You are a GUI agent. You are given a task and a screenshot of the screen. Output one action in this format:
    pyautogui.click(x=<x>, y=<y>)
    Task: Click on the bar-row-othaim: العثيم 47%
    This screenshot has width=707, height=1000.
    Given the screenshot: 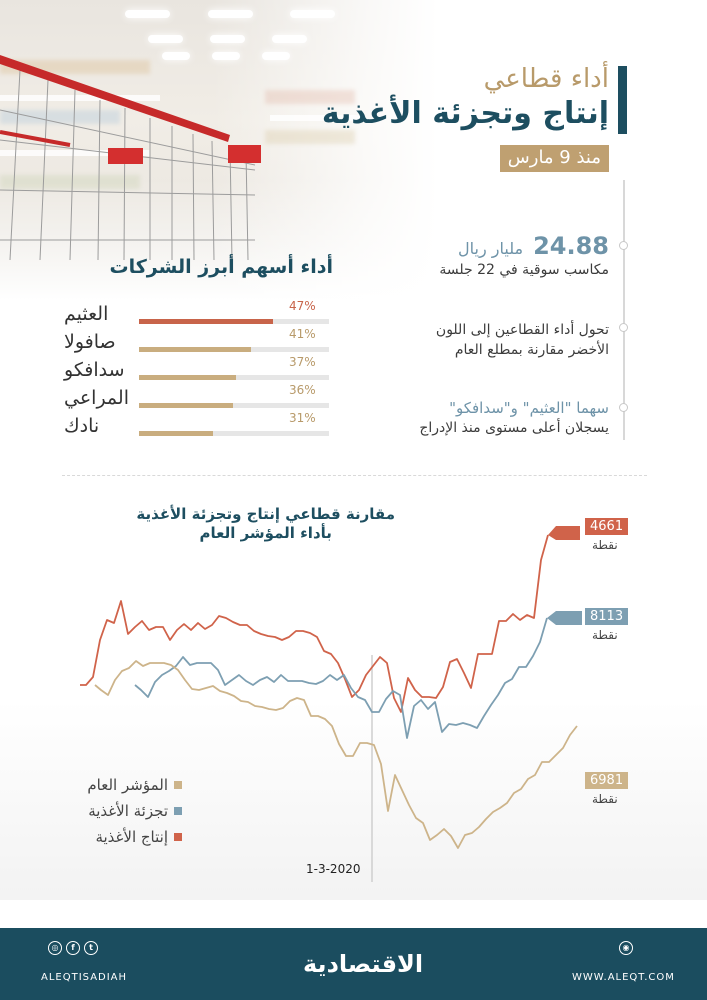 What is the action you would take?
    pyautogui.click(x=199, y=316)
    